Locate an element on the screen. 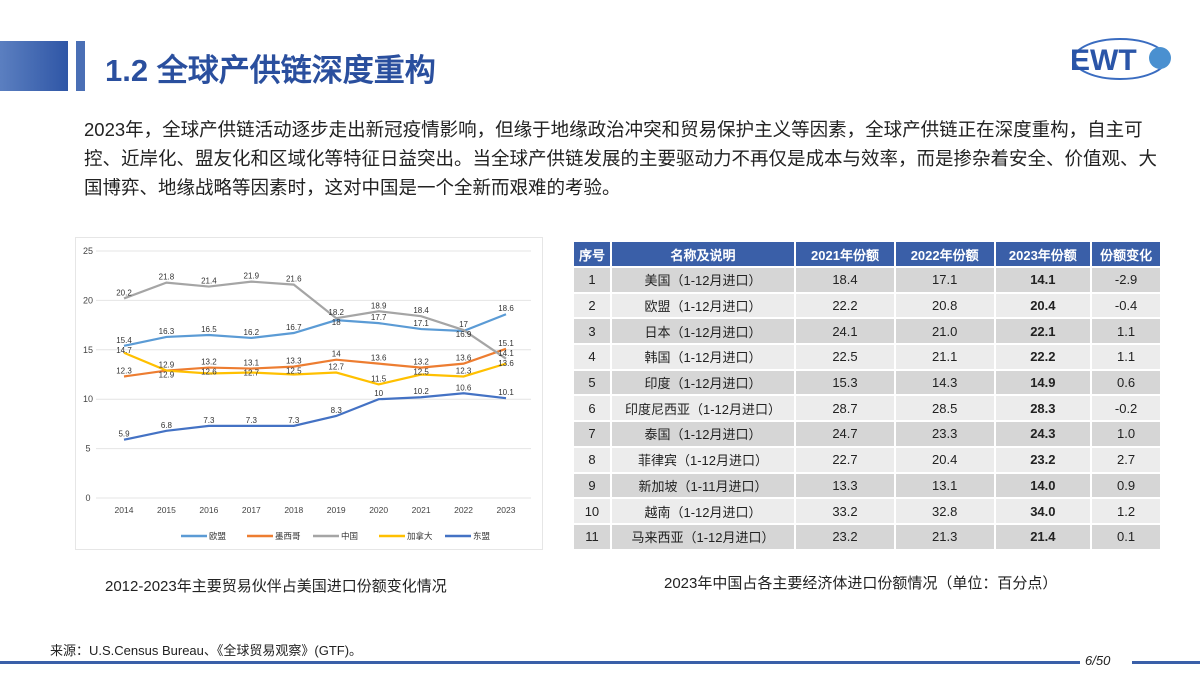 The width and height of the screenshot is (1200, 675). page-title: 1.2 全球产供链深度重构 is located at coordinates (270, 70).